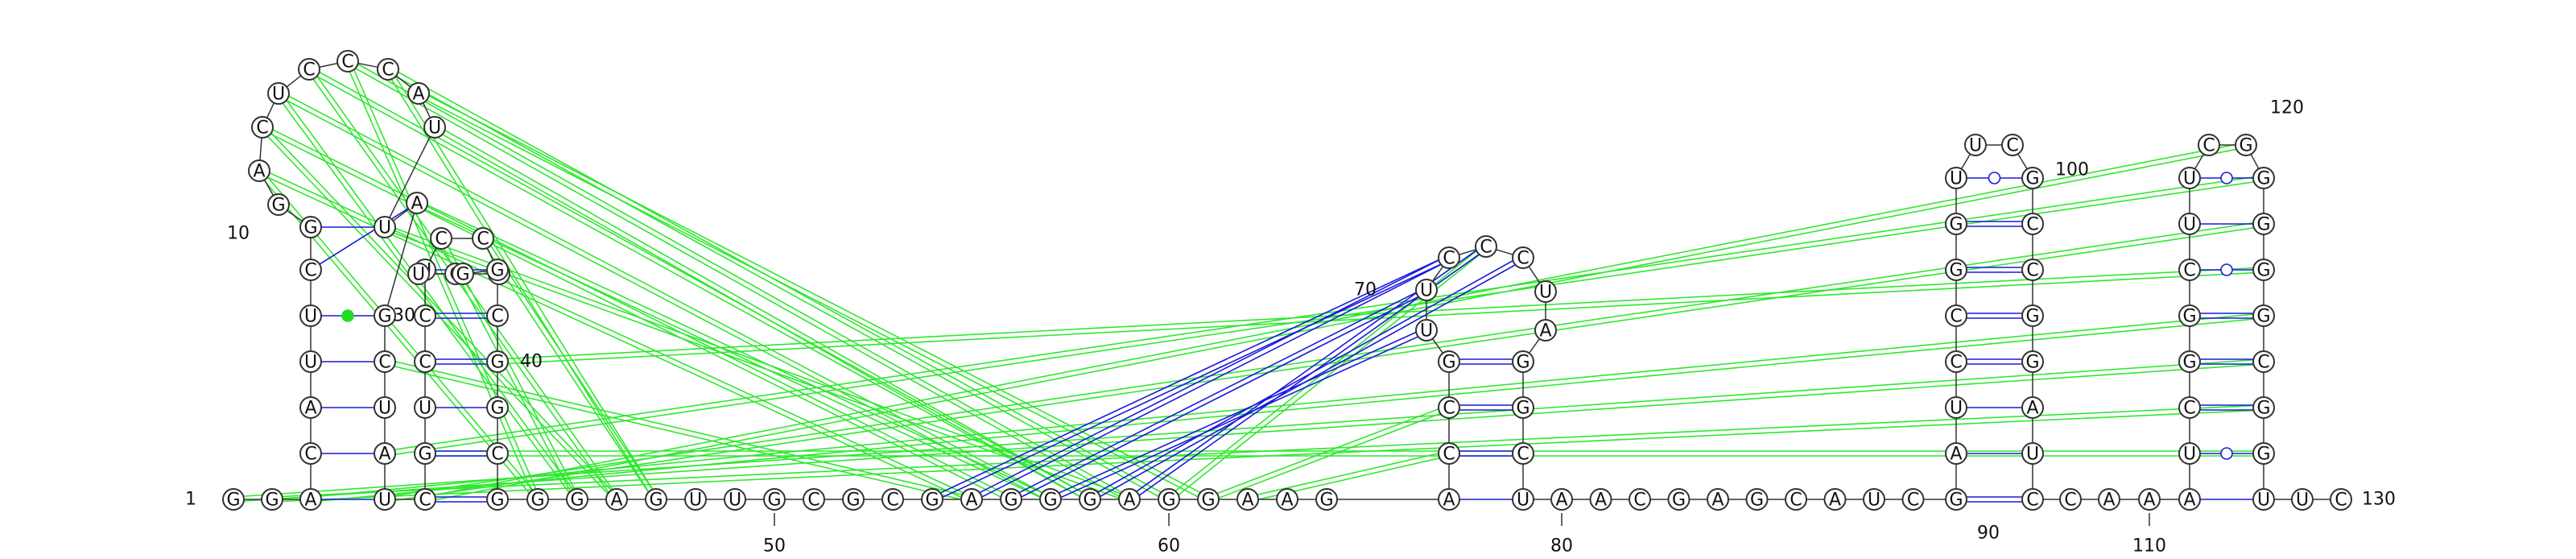 The width and height of the screenshot is (2576, 559). What do you see at coordinates (347, 315) in the screenshot?
I see `special-pair-marker` at bounding box center [347, 315].